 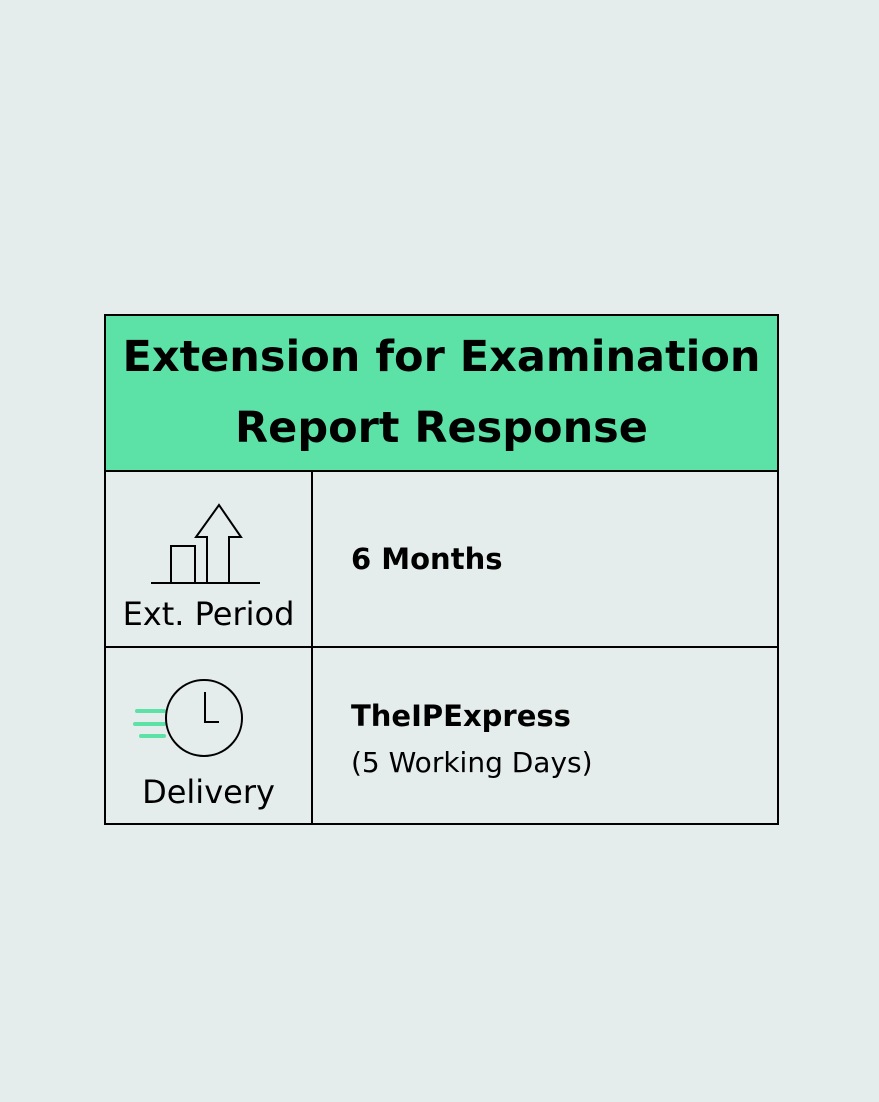 What do you see at coordinates (472, 762) in the screenshot?
I see `delivery-note: (5 Working Days)` at bounding box center [472, 762].